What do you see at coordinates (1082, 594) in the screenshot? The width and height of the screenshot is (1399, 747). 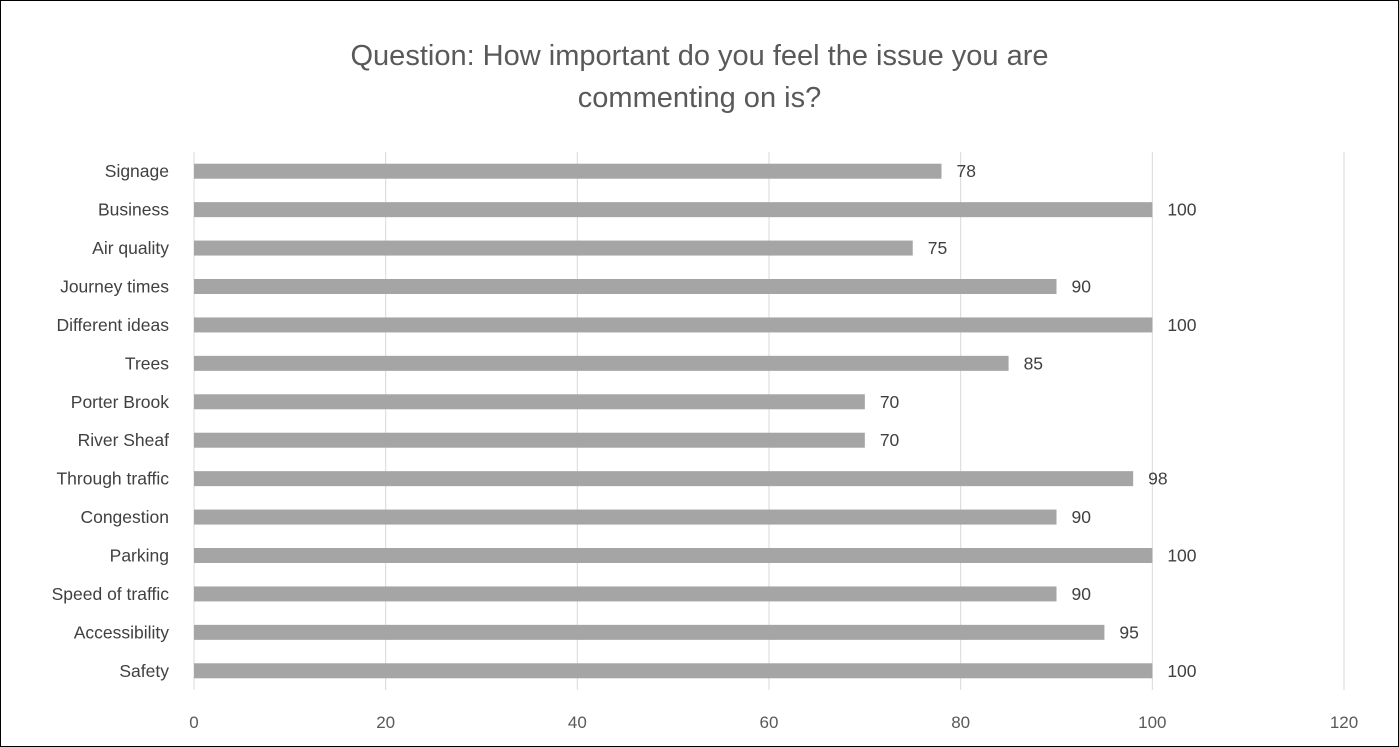 I see `data-label-11: 90` at bounding box center [1082, 594].